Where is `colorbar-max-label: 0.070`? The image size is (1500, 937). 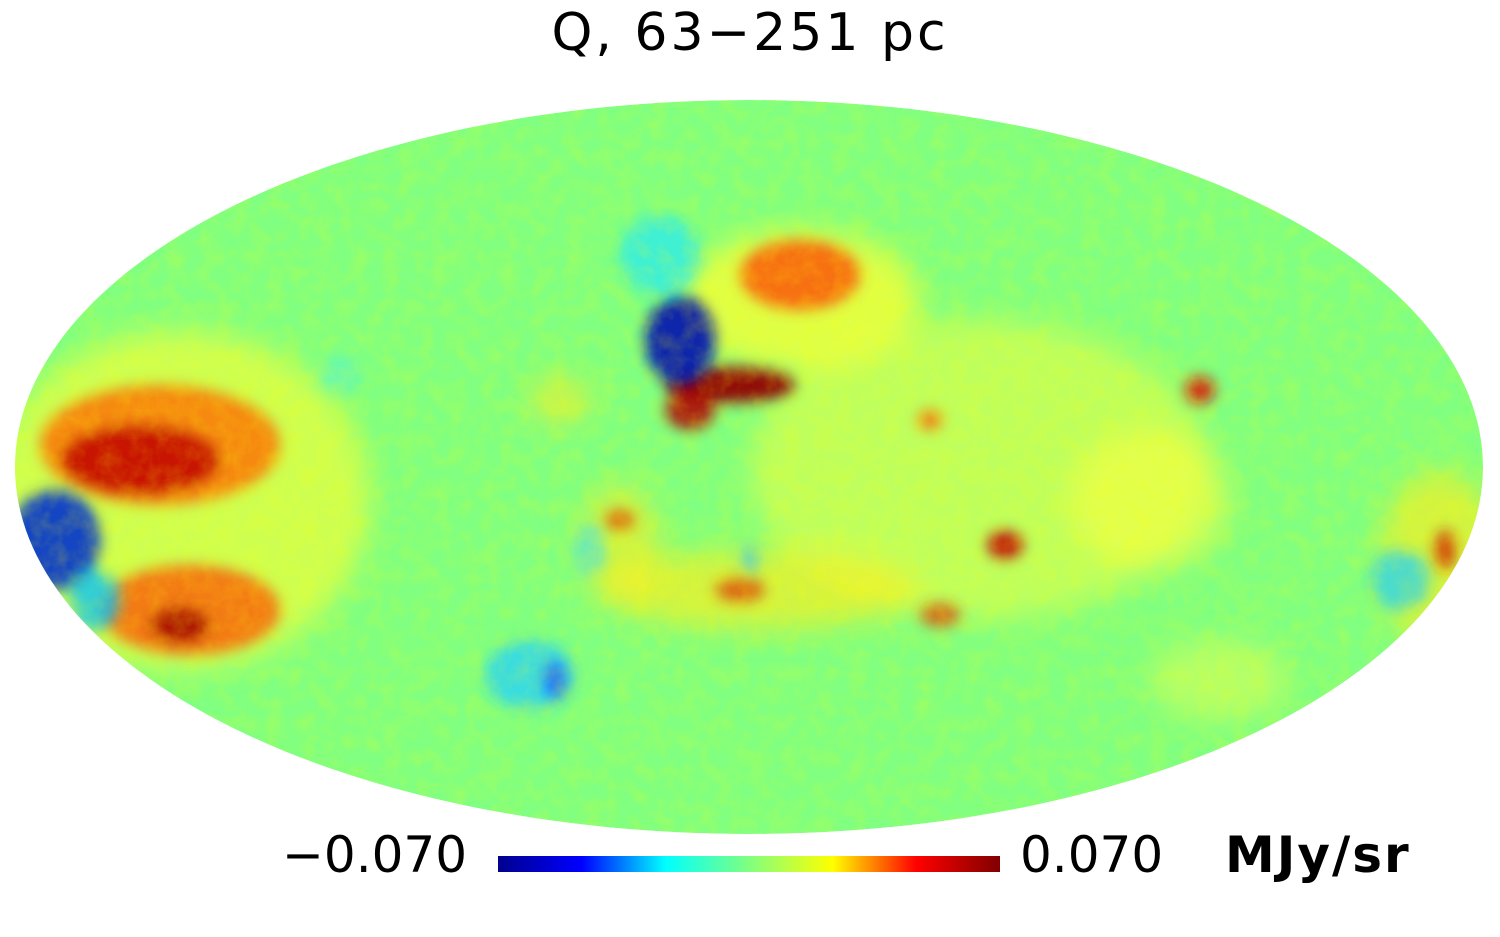
colorbar-max-label: 0.070 is located at coordinates (1092, 855).